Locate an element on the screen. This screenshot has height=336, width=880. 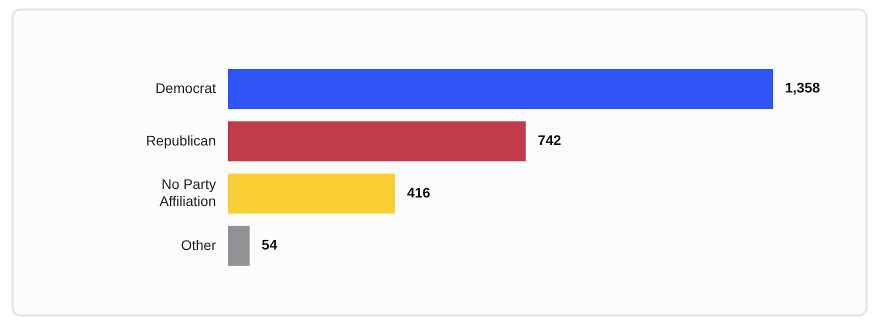
data-label: 54 is located at coordinates (270, 244).